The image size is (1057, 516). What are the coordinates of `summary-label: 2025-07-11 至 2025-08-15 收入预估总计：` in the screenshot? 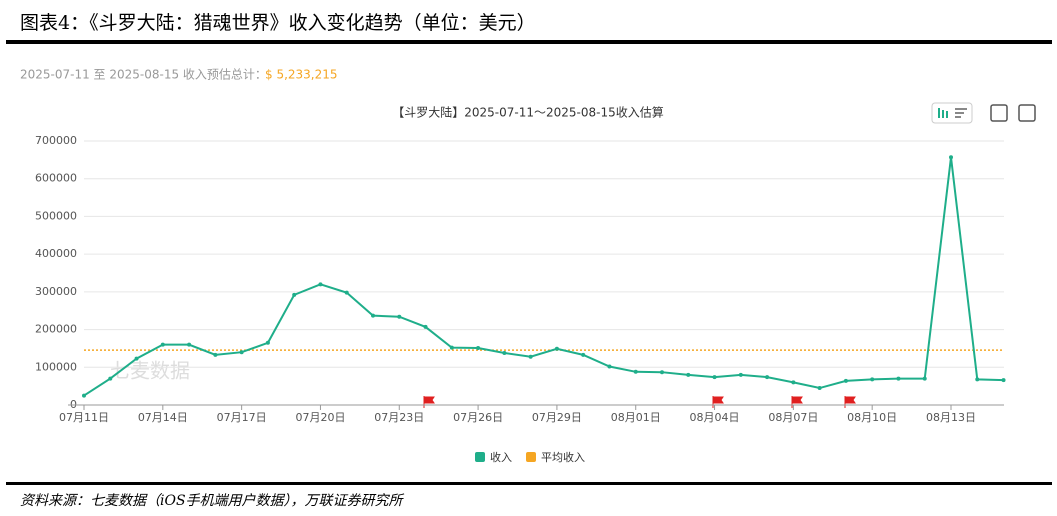 It's located at (143, 75).